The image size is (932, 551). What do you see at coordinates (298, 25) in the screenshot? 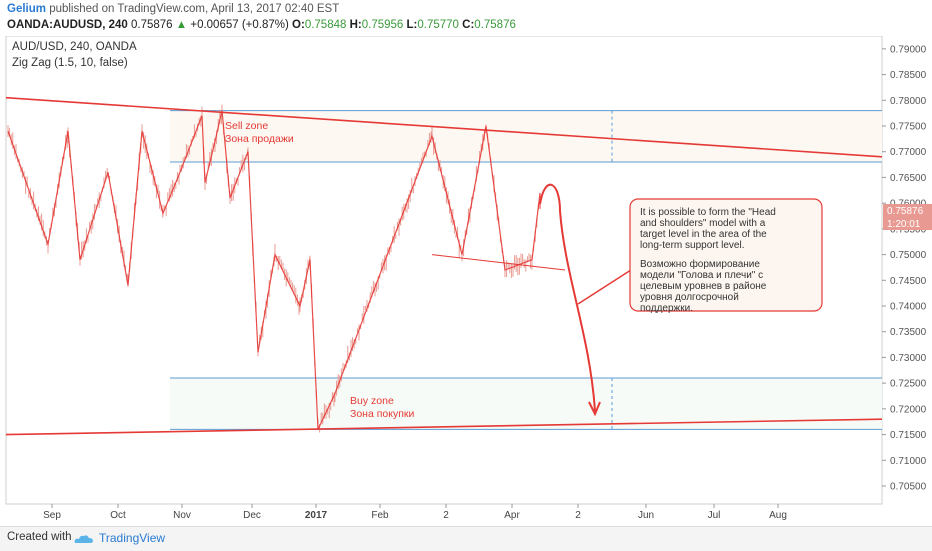
I see `open-label: O:` at bounding box center [298, 25].